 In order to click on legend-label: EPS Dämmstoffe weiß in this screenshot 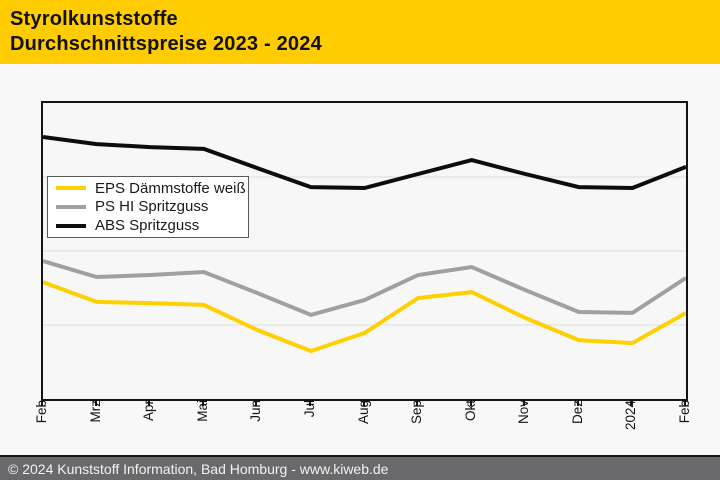, I will do `click(170, 188)`.